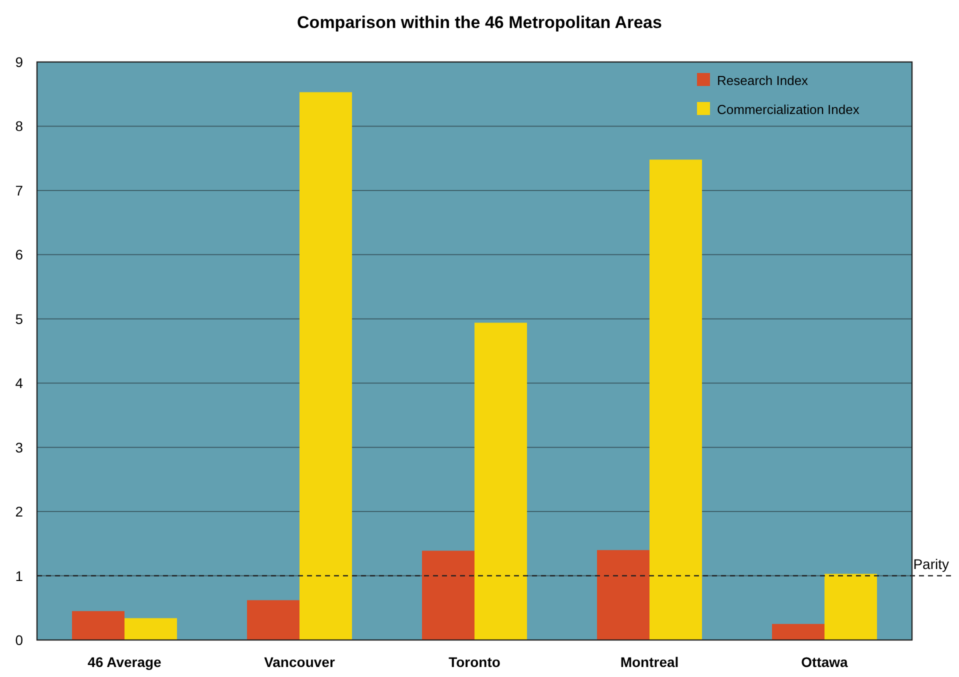  I want to click on x-tick-label: Ottawa, so click(824, 662).